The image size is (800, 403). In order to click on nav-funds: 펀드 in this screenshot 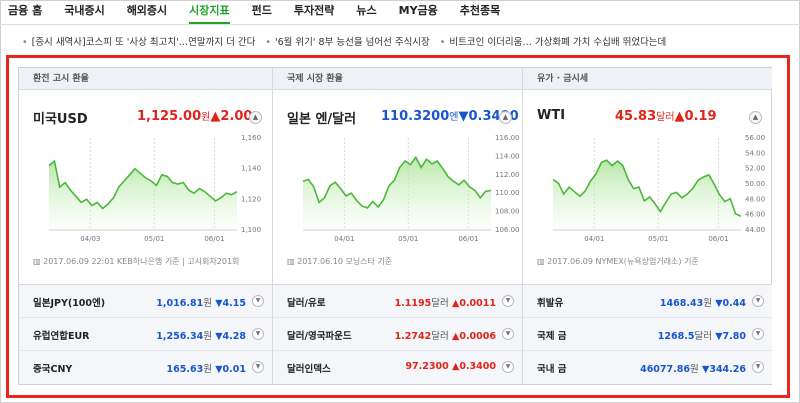, I will do `click(261, 10)`.